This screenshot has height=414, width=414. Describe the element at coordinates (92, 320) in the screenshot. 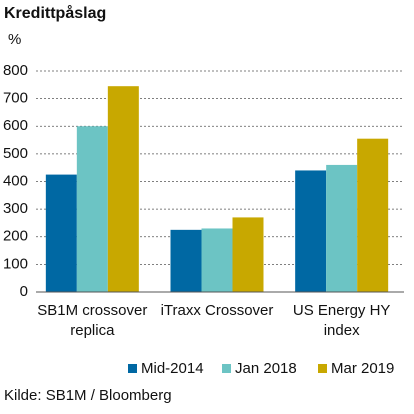

I see `x-tick-label: SB1M crossover replica` at that location.